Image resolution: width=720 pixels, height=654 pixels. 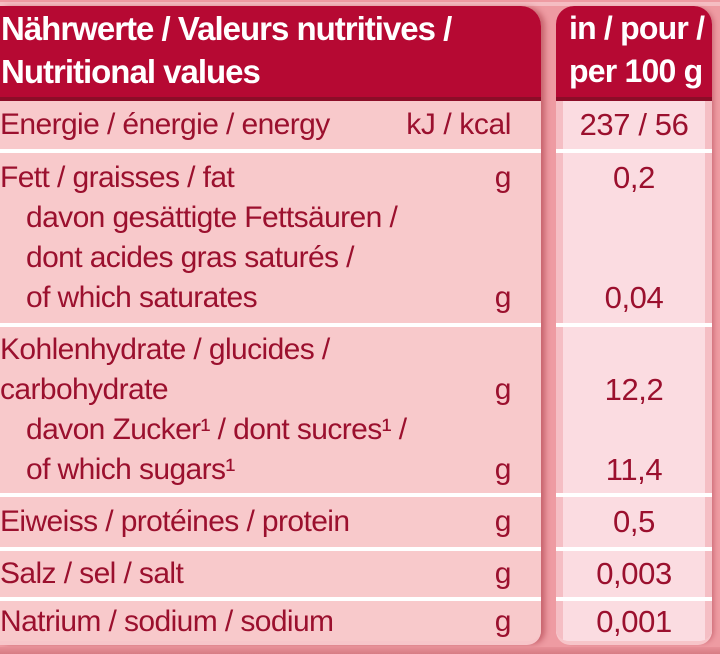 What do you see at coordinates (190, 257) in the screenshot?
I see `nutrient-label: dont acides gras saturés /` at bounding box center [190, 257].